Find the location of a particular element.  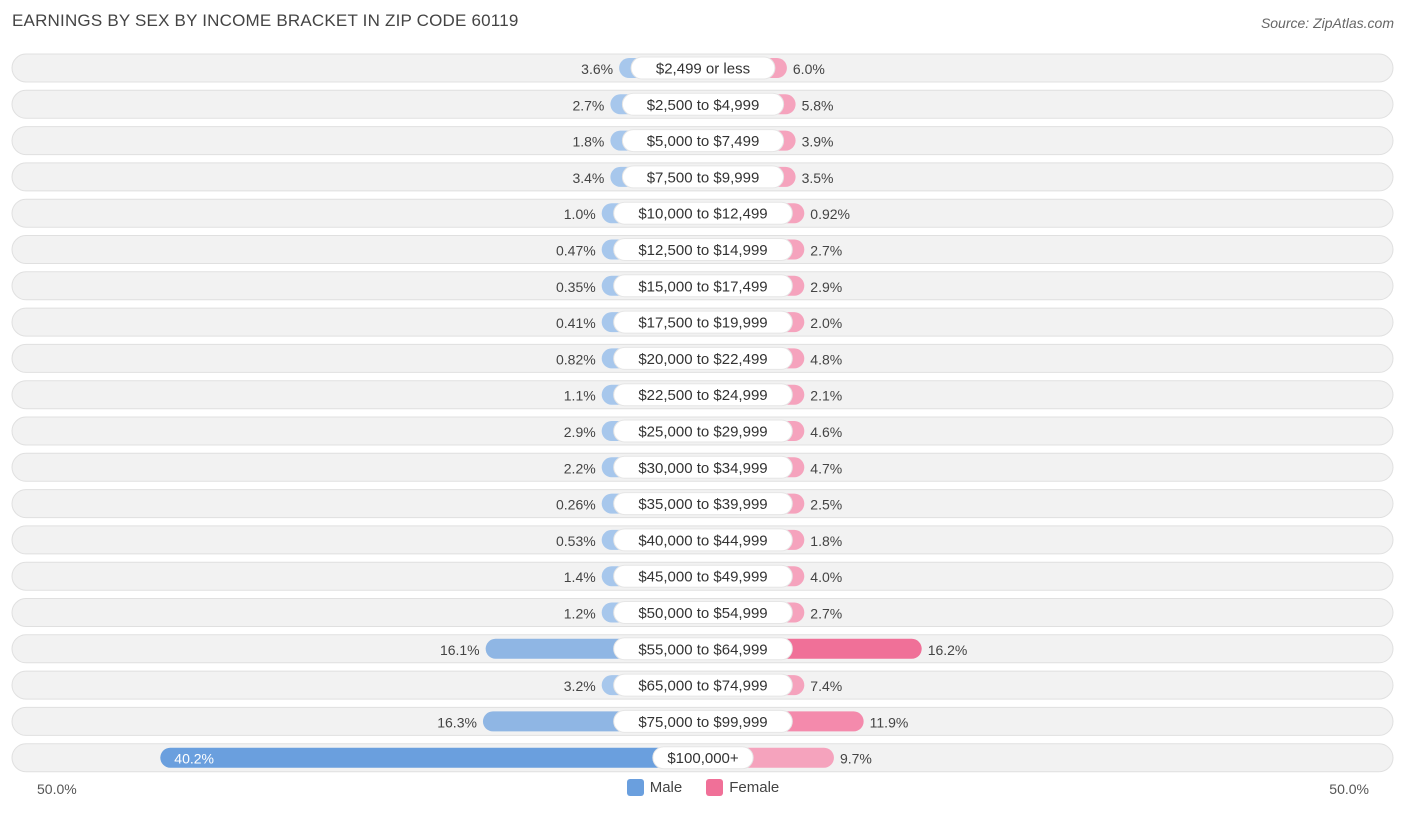

category-label: $5,000 to $7,499 is located at coordinates (703, 141).